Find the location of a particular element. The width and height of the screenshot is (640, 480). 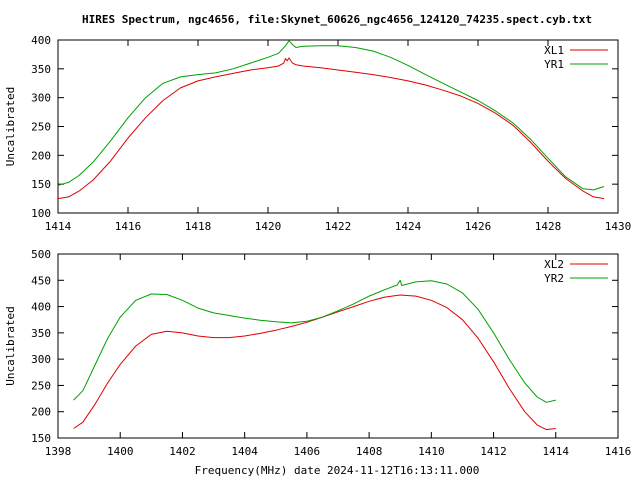

x-tick-label: 1430 is located at coordinates (618, 226).